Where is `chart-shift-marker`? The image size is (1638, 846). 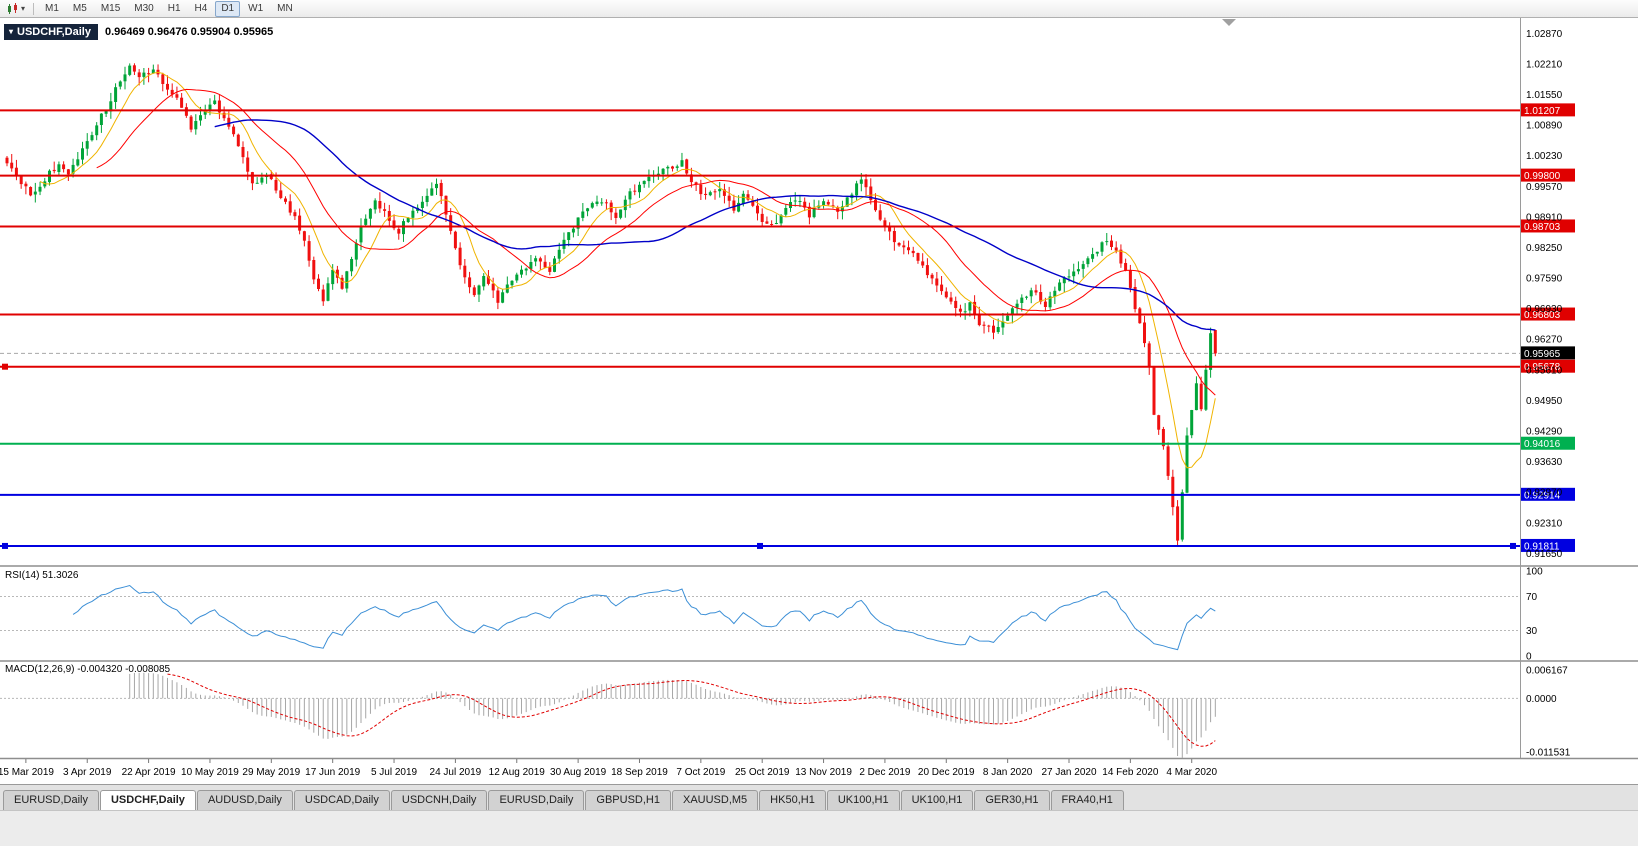
chart-shift-marker is located at coordinates (1229, 22).